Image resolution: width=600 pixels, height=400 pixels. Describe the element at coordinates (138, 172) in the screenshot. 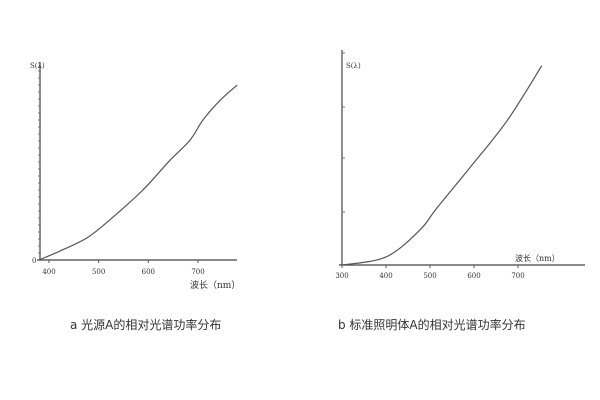

I see `spectral-curve` at that location.